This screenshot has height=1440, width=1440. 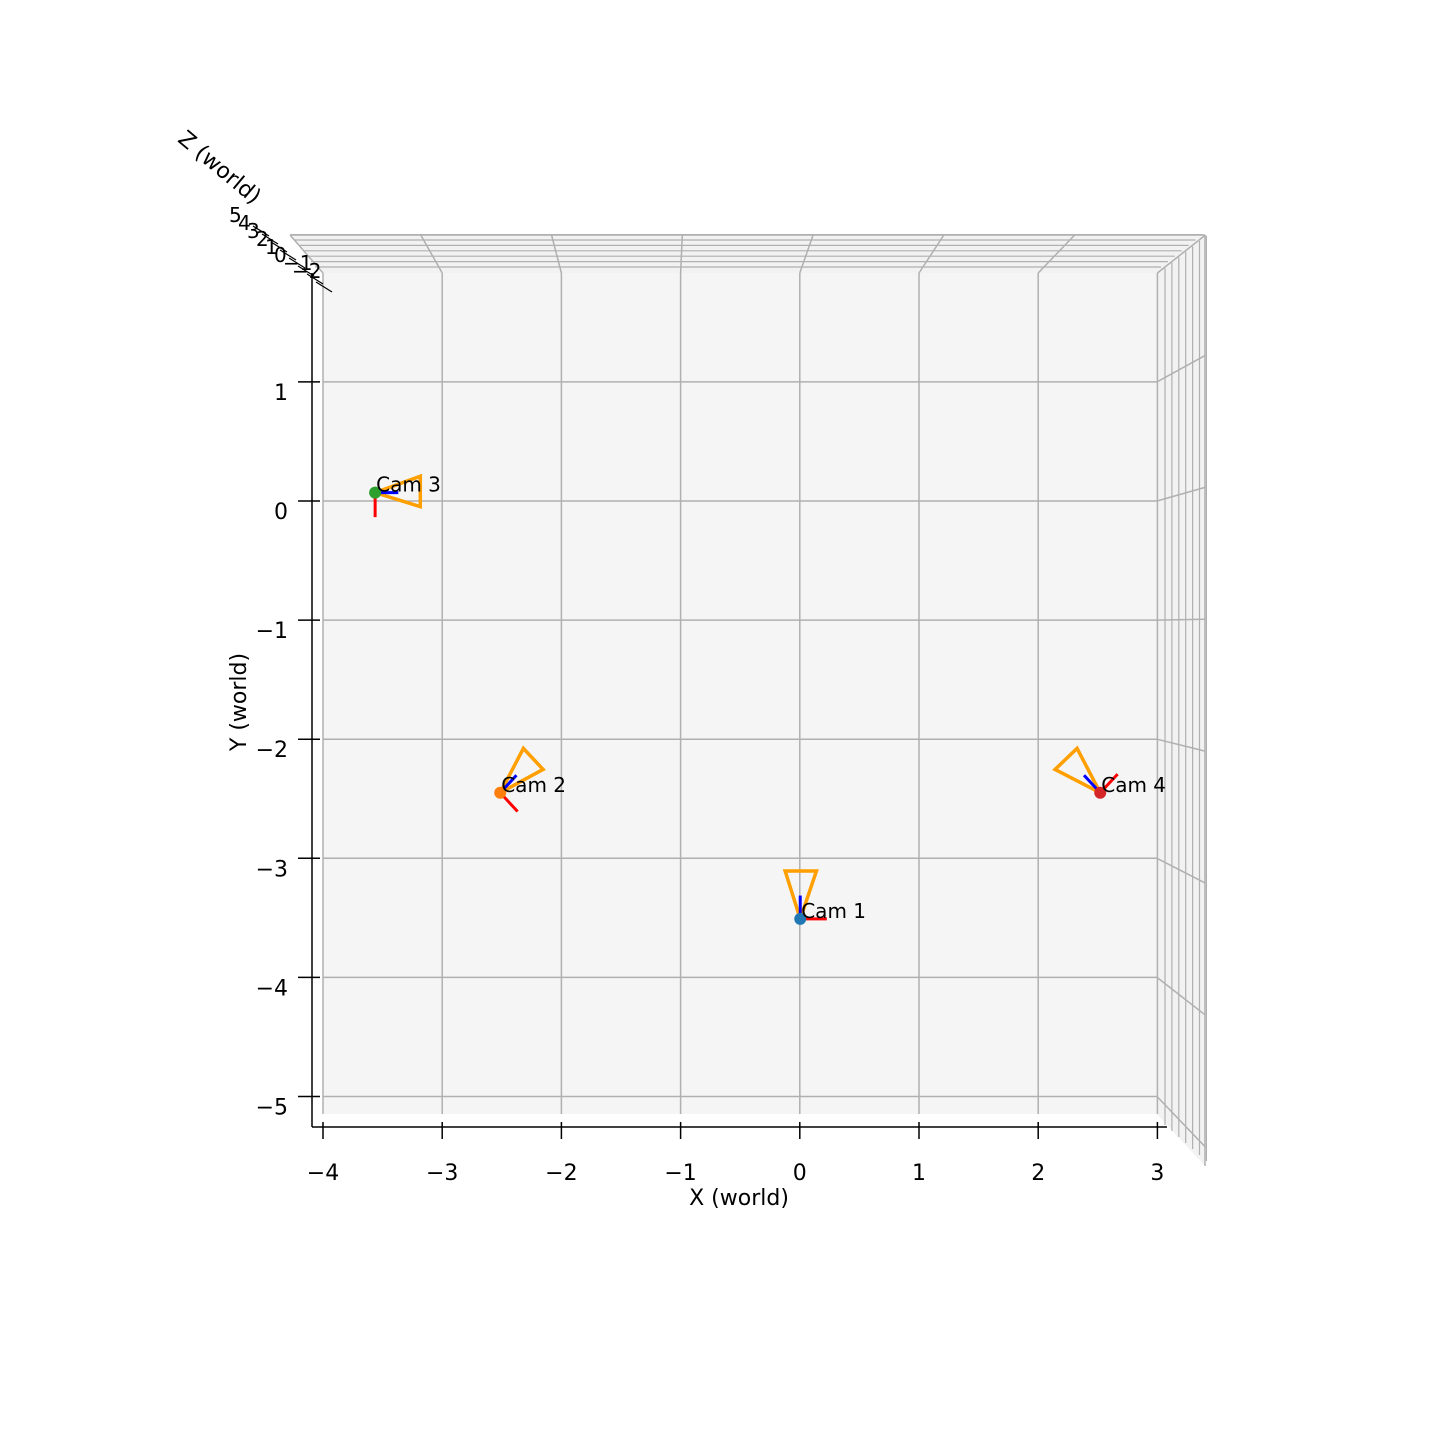 I want to click on z-tick-label: −2, so click(x=306, y=271).